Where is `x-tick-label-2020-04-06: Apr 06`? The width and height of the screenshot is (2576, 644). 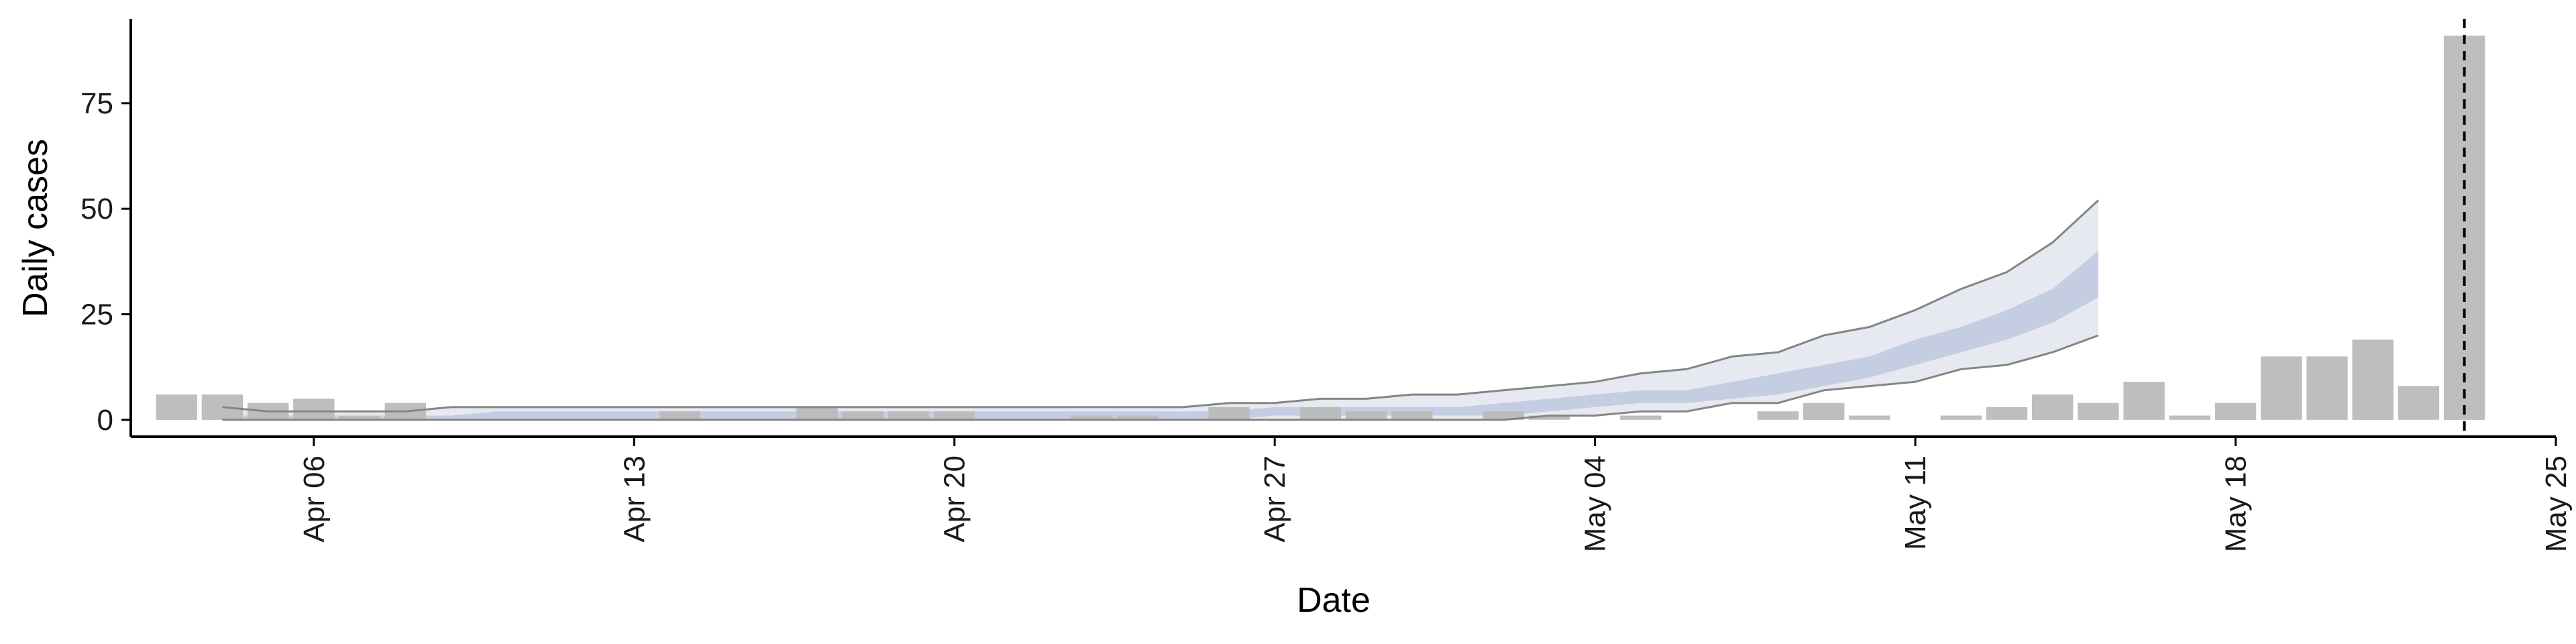
x-tick-label-2020-04-06: Apr 06 is located at coordinates (314, 499).